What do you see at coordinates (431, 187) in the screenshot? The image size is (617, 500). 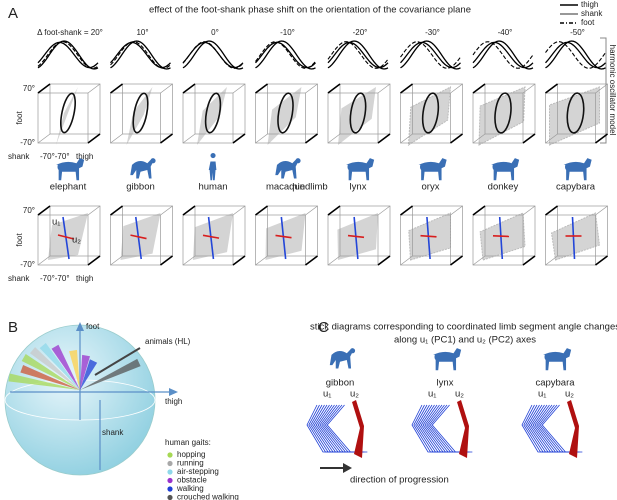 I see `animal-name: oryx` at bounding box center [431, 187].